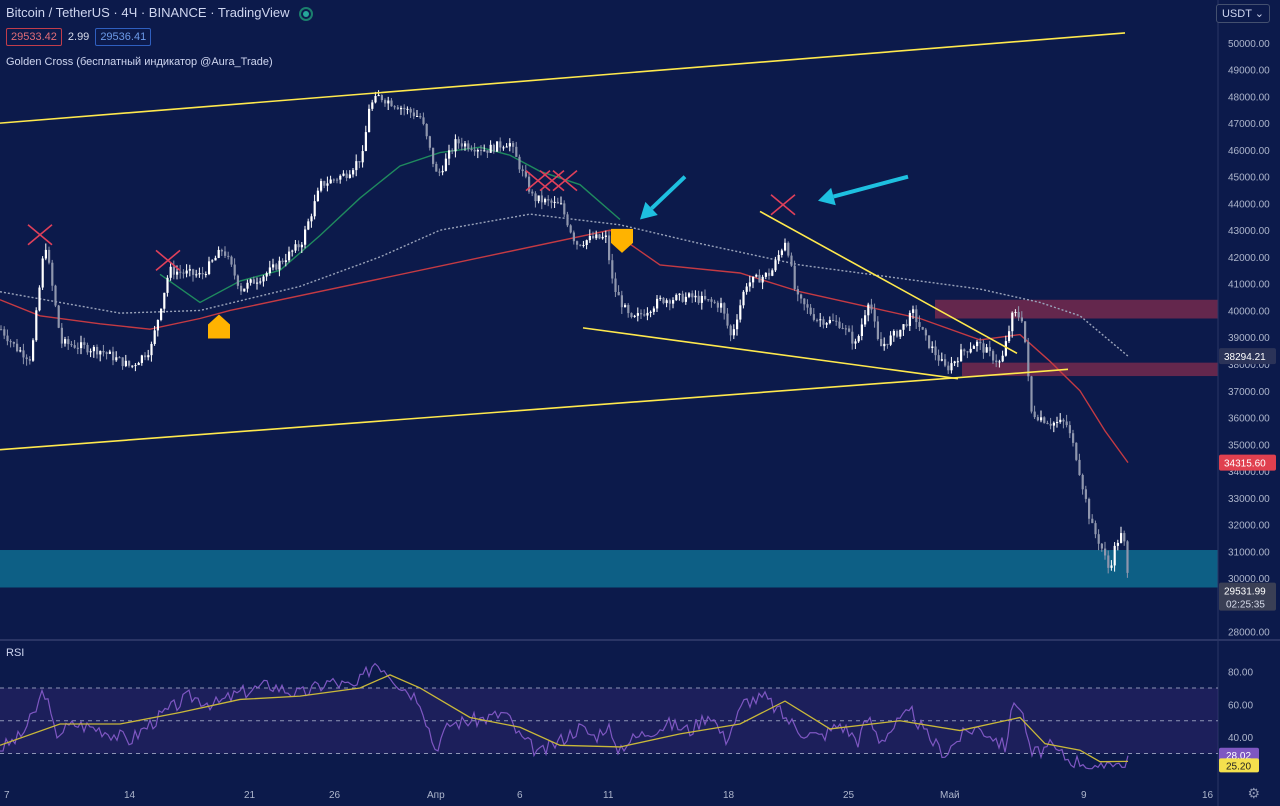 This screenshot has width=1280, height=806. I want to click on price-axis-tick: 33000.00, so click(1249, 499).